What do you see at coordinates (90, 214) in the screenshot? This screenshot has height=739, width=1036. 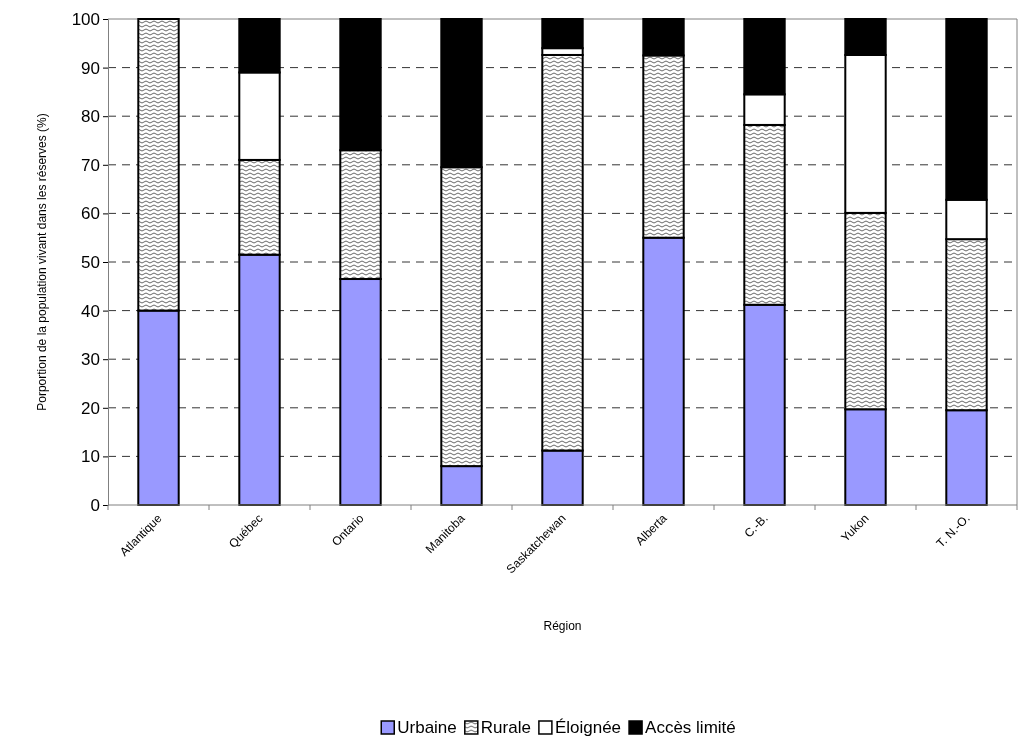 I see `y-tick-label: 60` at bounding box center [90, 214].